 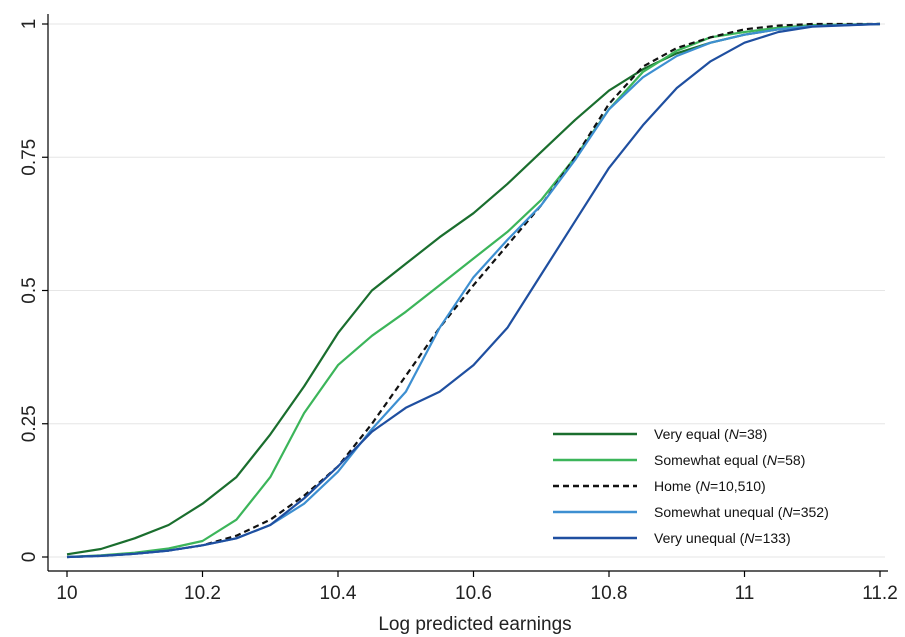 I want to click on x-tick-label-4: 10.8, so click(x=609, y=593).